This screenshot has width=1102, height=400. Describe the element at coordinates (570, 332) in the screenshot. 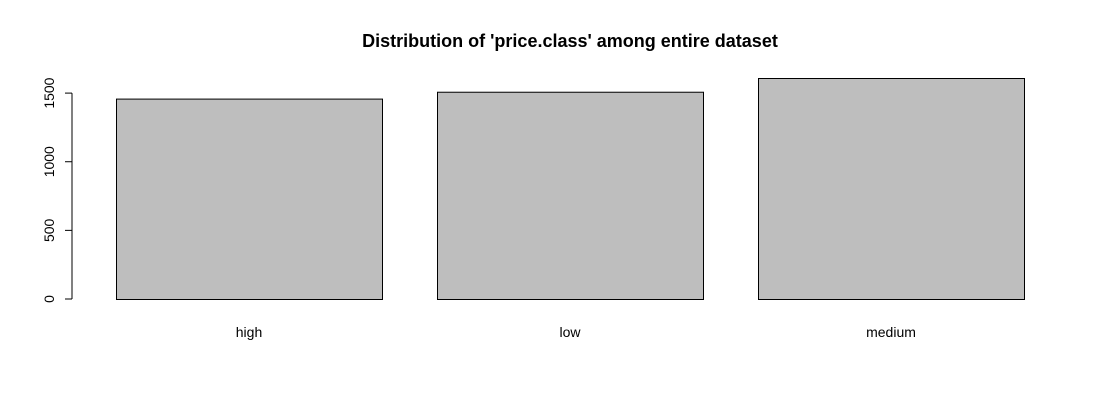

I see `x-category-label: low` at that location.